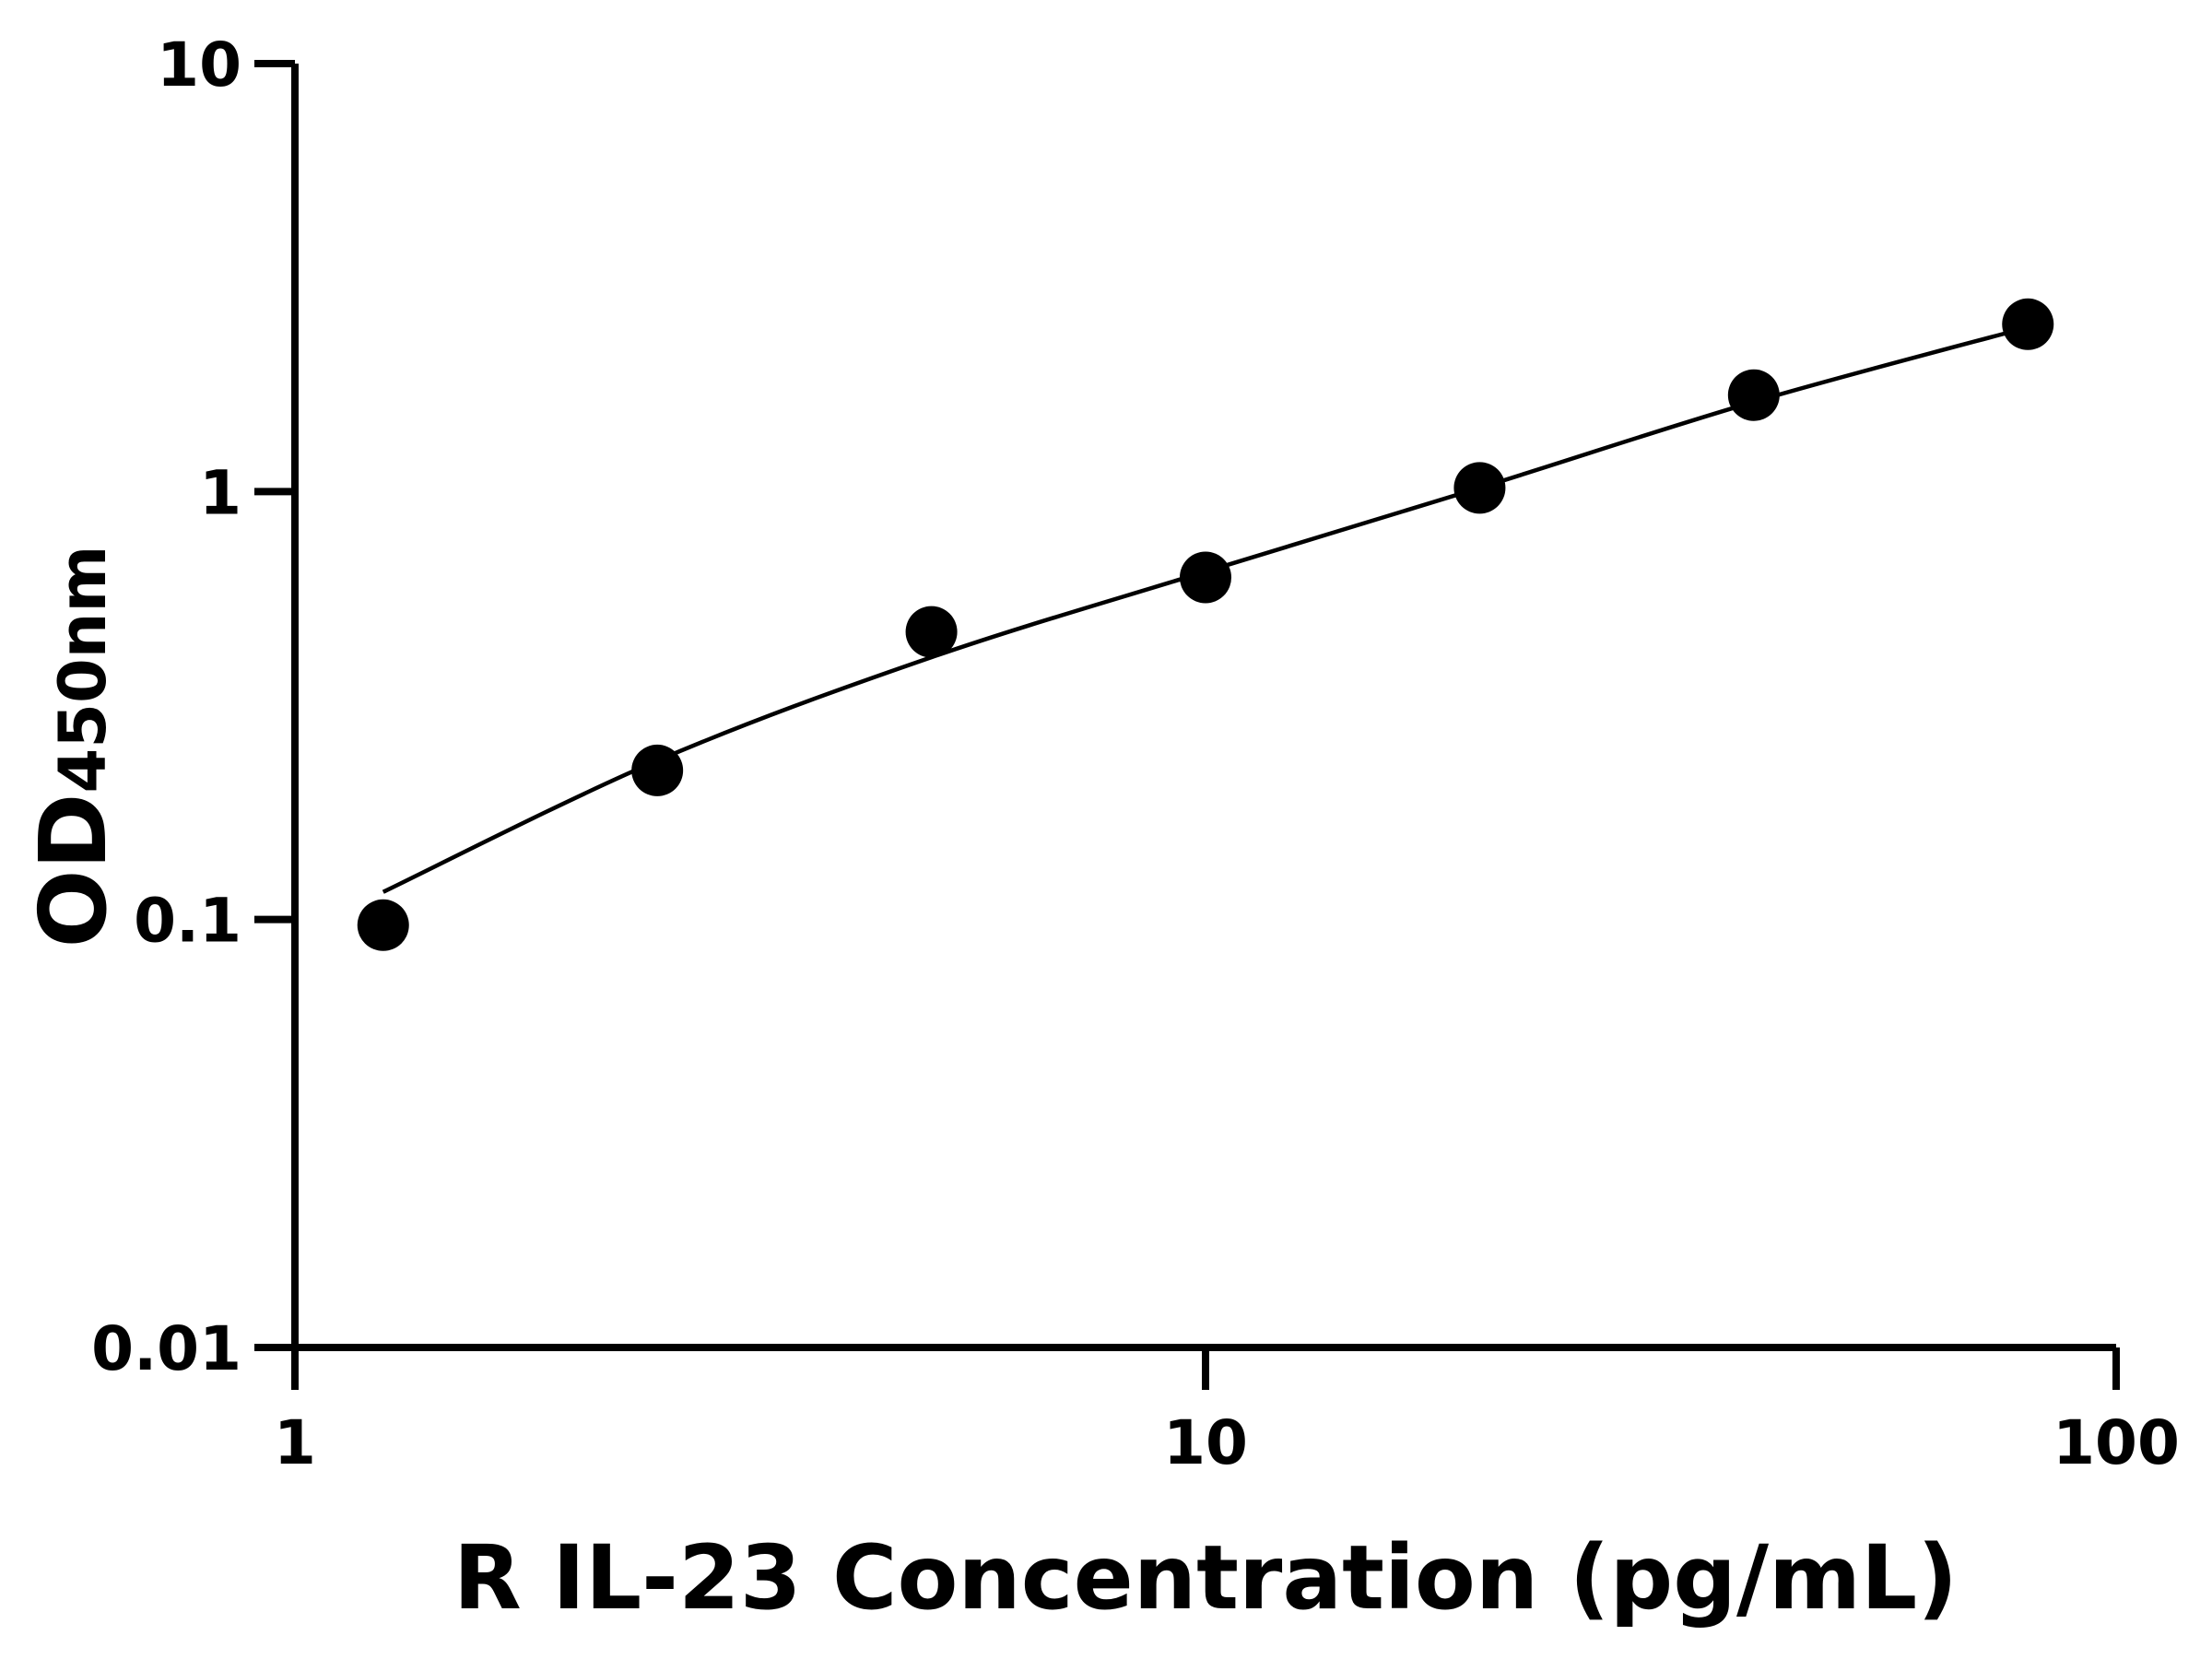 Image resolution: width=2212 pixels, height=1659 pixels. I want to click on x-axis-label: R IL-23 Concentration (pg/mL), so click(1205, 1578).